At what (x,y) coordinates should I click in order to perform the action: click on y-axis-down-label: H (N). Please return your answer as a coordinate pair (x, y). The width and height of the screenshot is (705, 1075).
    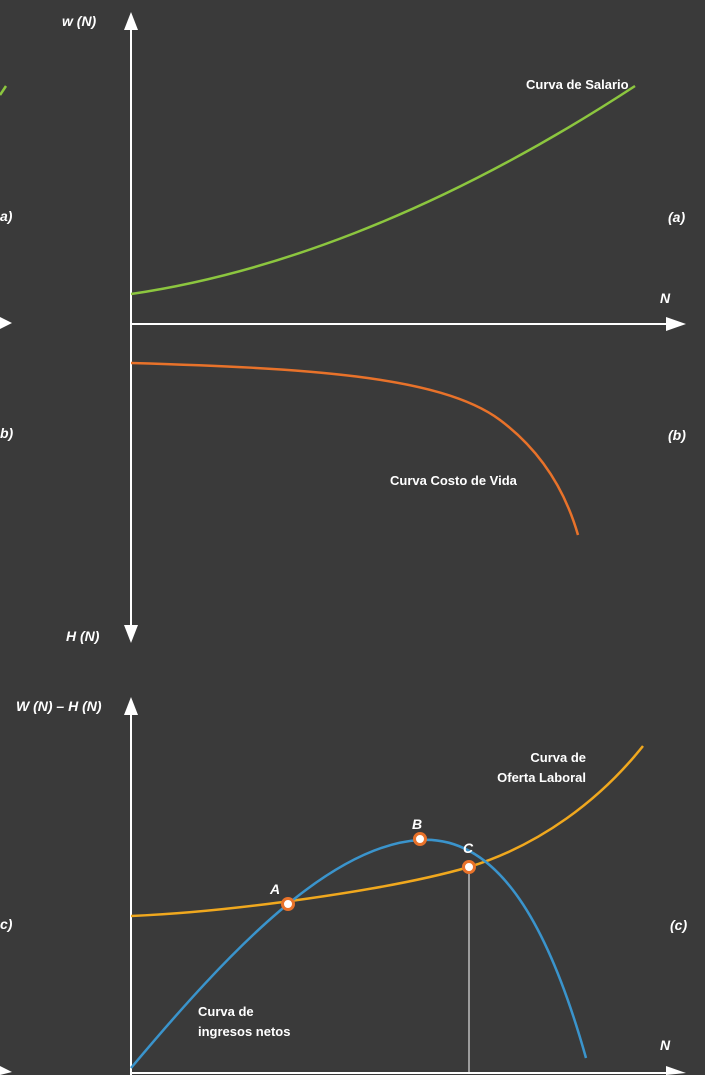
    Looking at the image, I should click on (83, 636).